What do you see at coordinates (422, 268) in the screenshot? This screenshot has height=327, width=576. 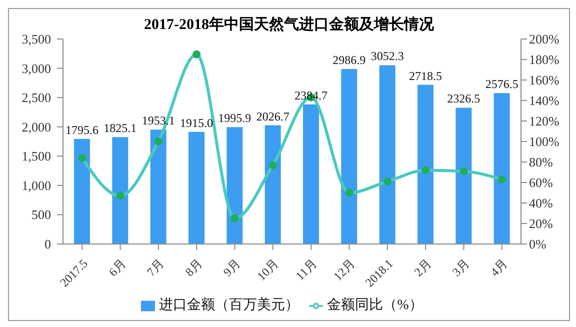 I see `x-tick-label: 2月` at bounding box center [422, 268].